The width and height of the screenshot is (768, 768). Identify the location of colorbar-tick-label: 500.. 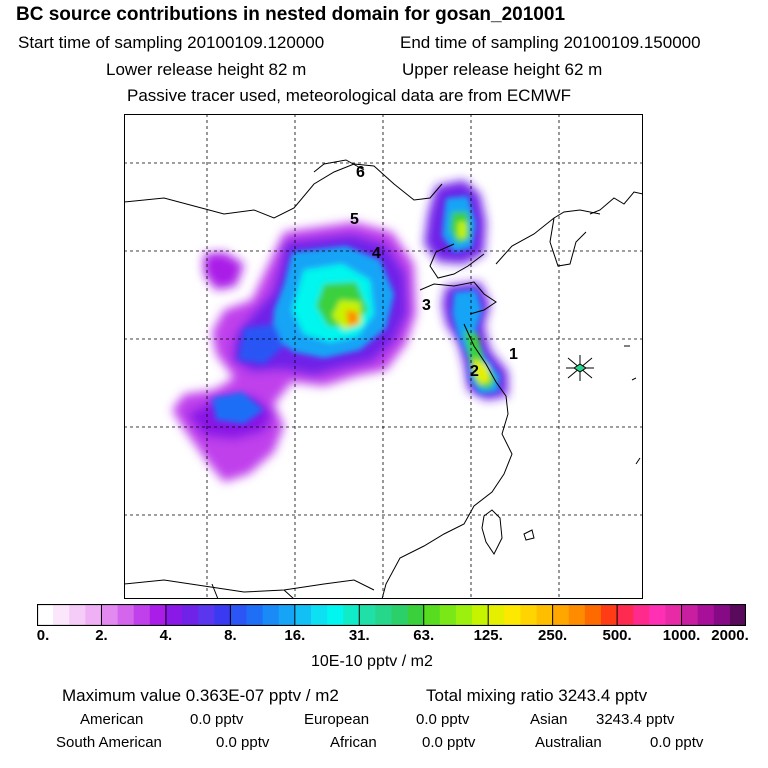
(617, 635).